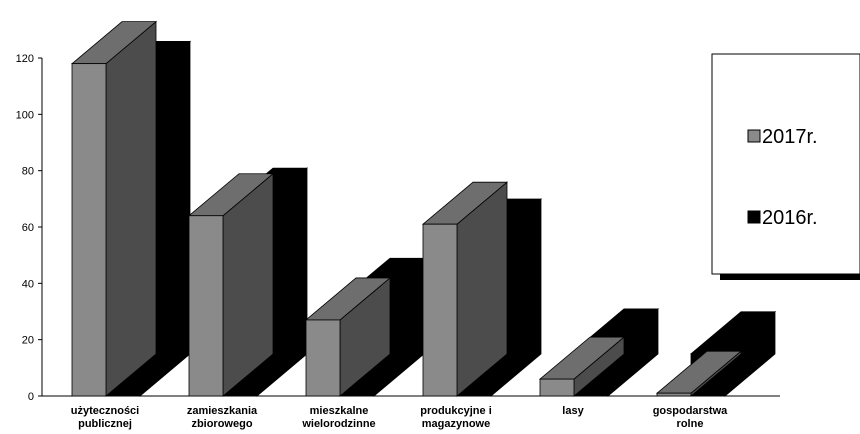  I want to click on y-tick-label: 100, so click(25, 115).